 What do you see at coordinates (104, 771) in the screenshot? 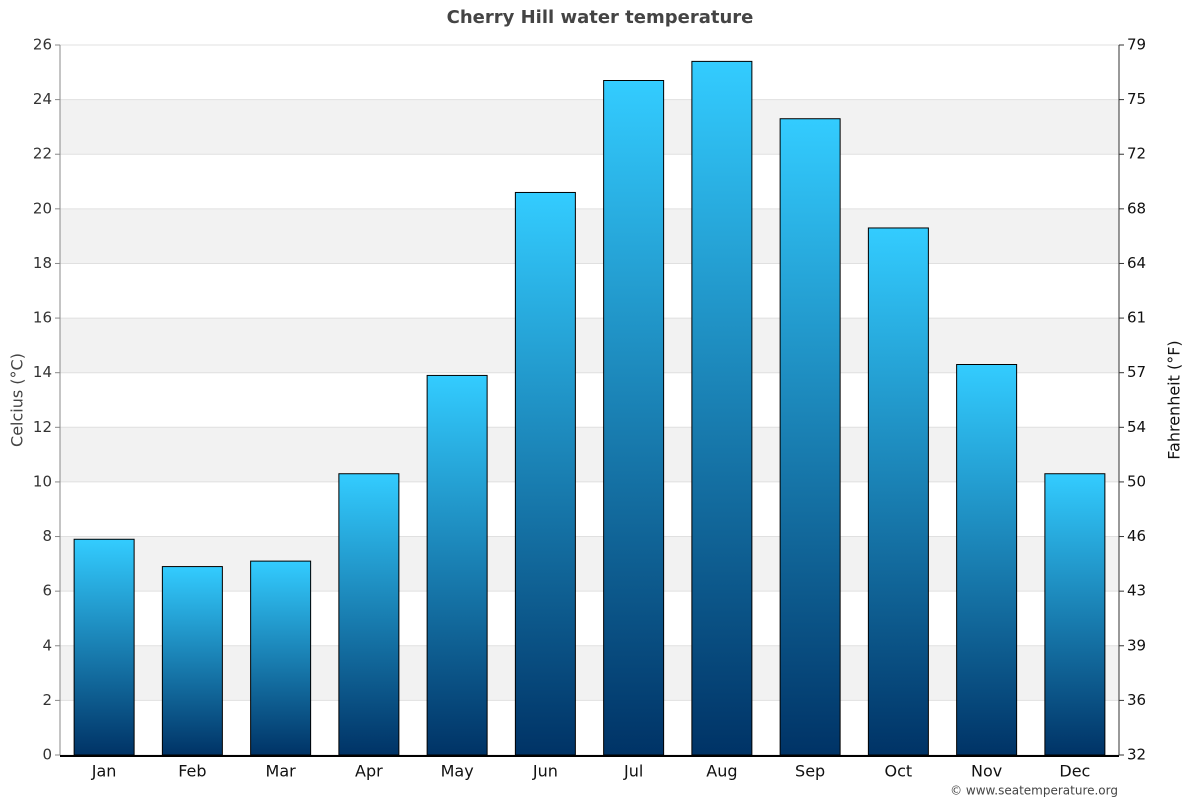
I see `x-tick-label: Jan` at bounding box center [104, 771].